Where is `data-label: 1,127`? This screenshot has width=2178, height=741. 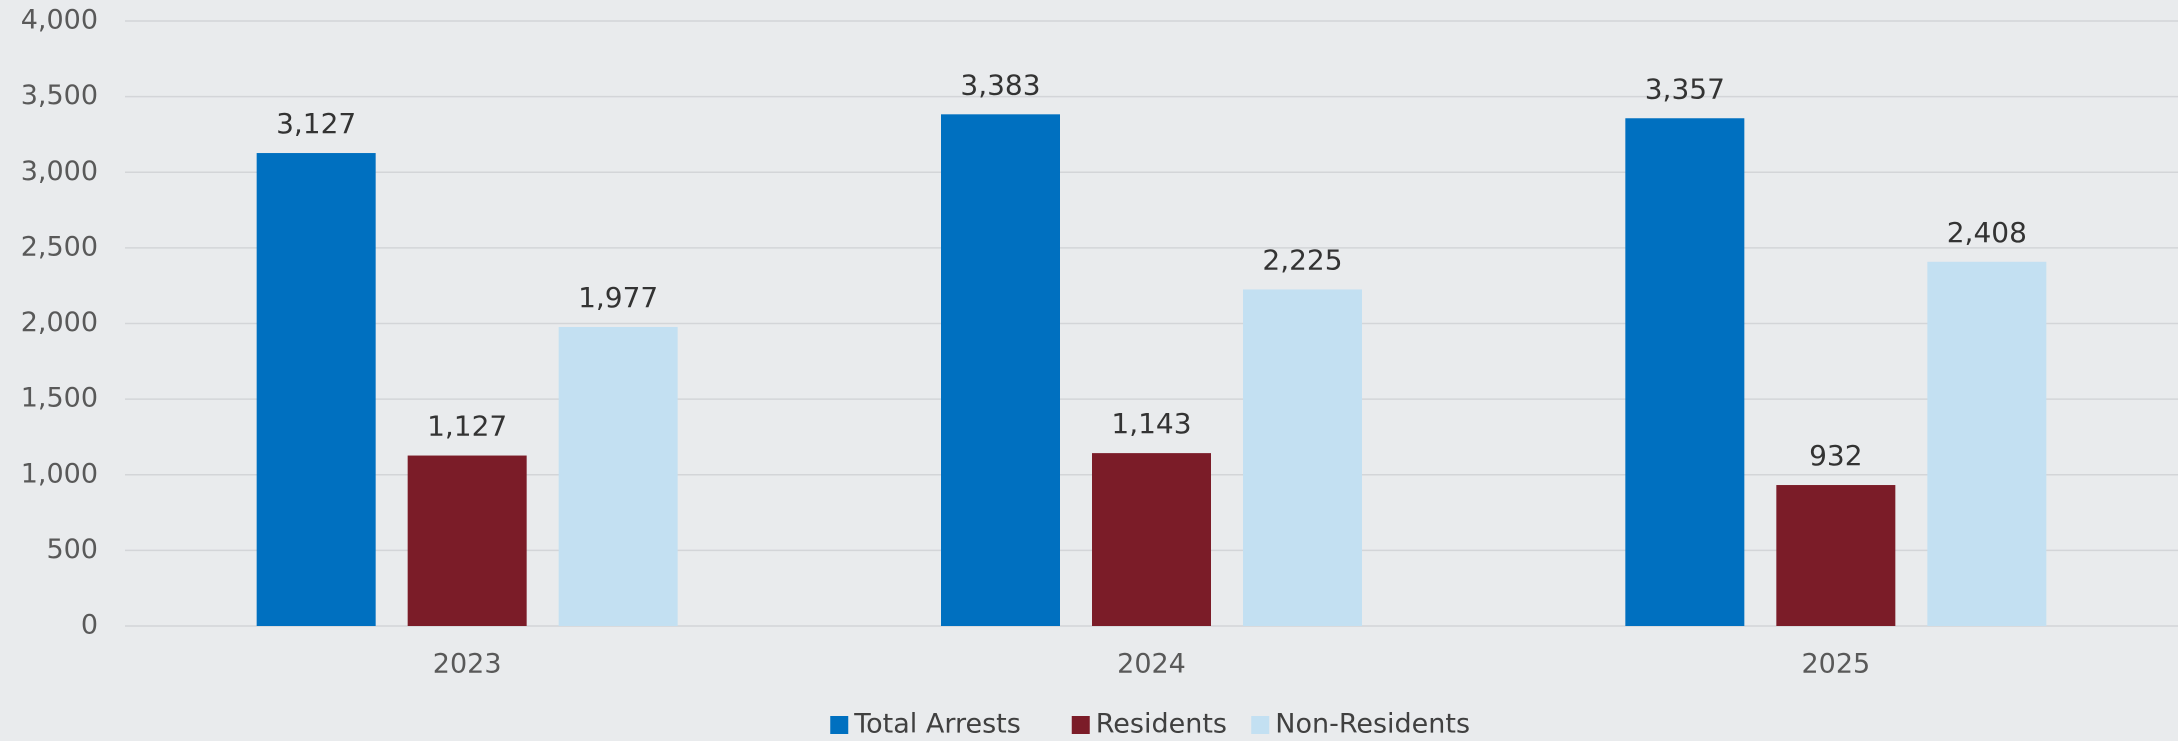
data-label: 1,127 is located at coordinates (467, 426).